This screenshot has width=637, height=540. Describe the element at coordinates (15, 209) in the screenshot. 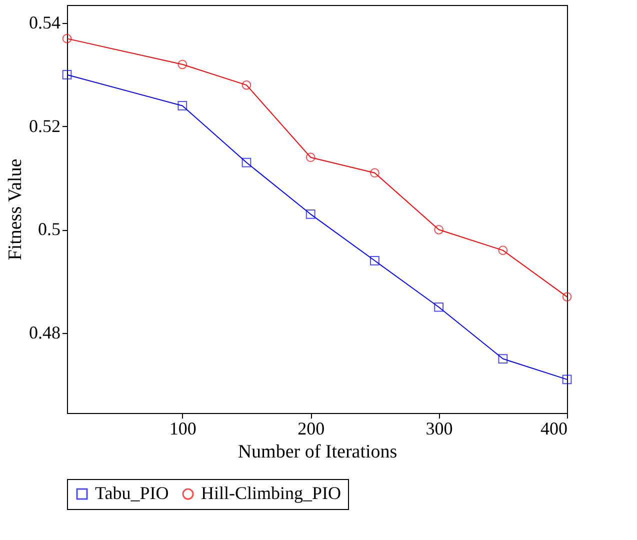

I see `y-axis-title: Fitness Value` at that location.